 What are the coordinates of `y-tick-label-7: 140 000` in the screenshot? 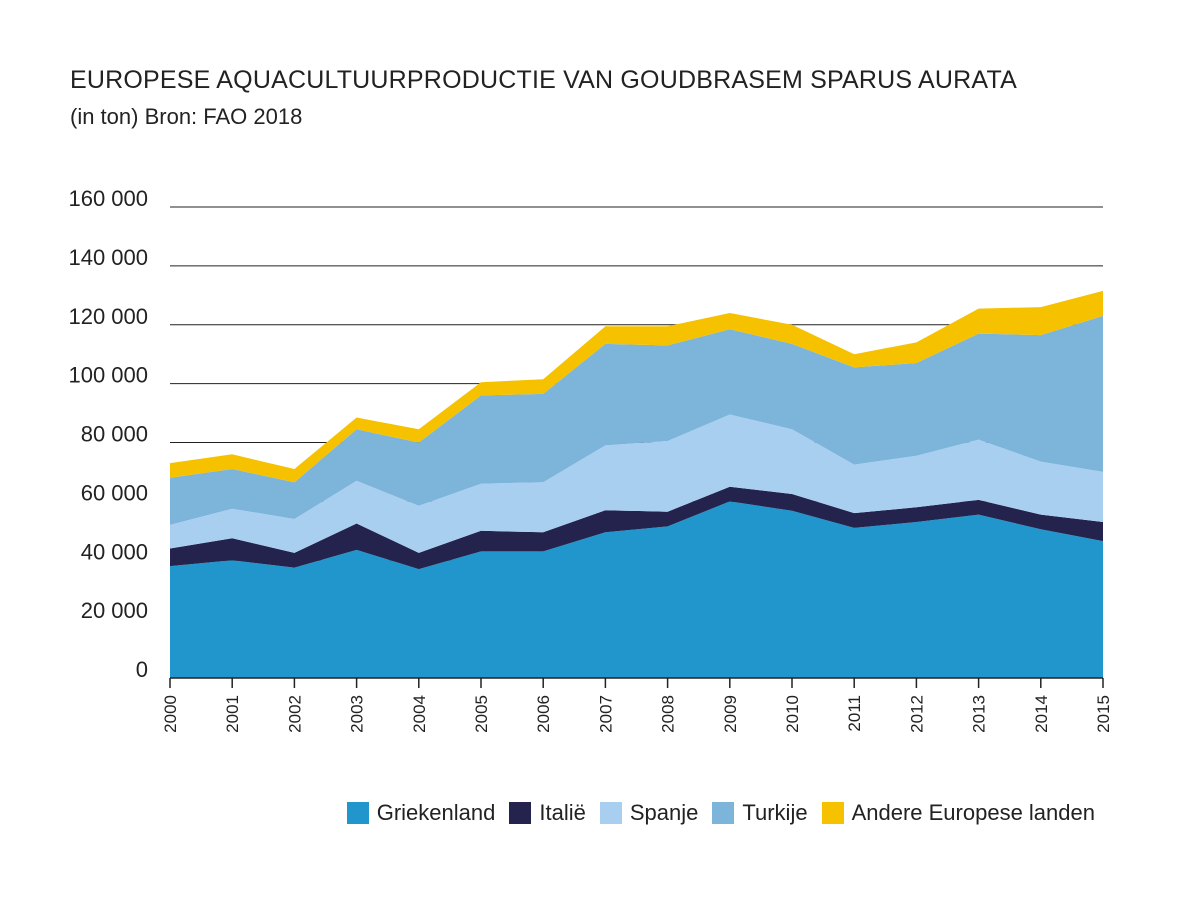 It's located at (108, 257).